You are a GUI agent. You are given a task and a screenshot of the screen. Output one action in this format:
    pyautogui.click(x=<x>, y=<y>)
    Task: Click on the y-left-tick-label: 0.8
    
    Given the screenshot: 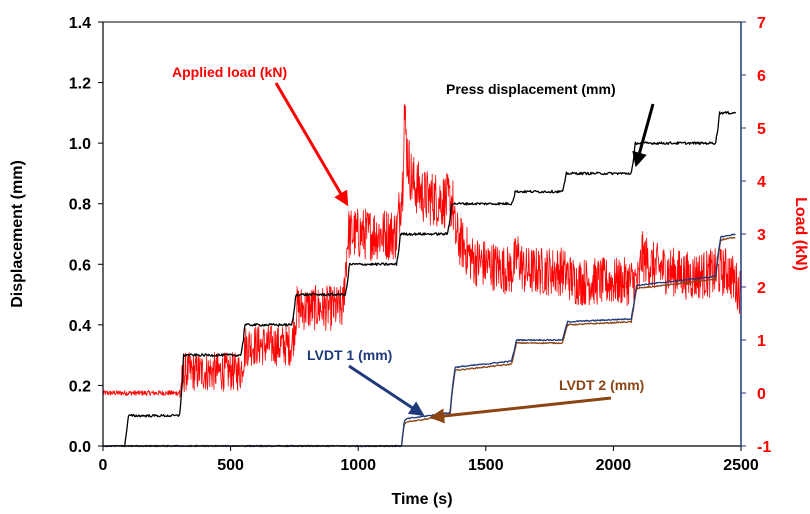 What is the action you would take?
    pyautogui.click(x=80, y=205)
    